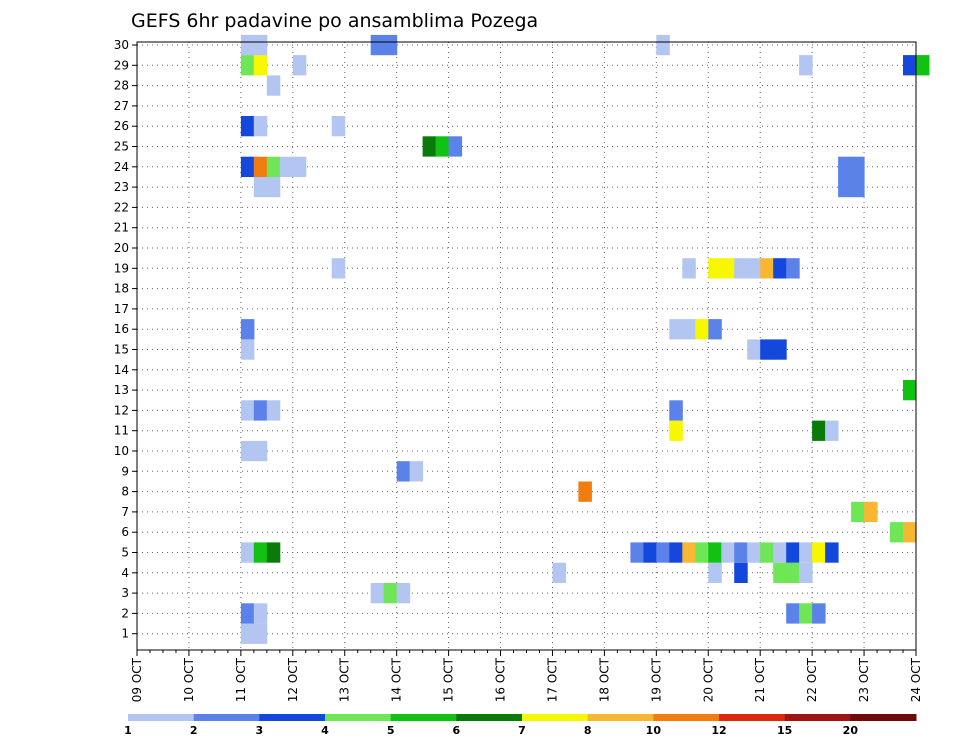 The image size is (960, 742). What do you see at coordinates (293, 679) in the screenshot?
I see `x-tick-label: 12 OCT` at bounding box center [293, 679].